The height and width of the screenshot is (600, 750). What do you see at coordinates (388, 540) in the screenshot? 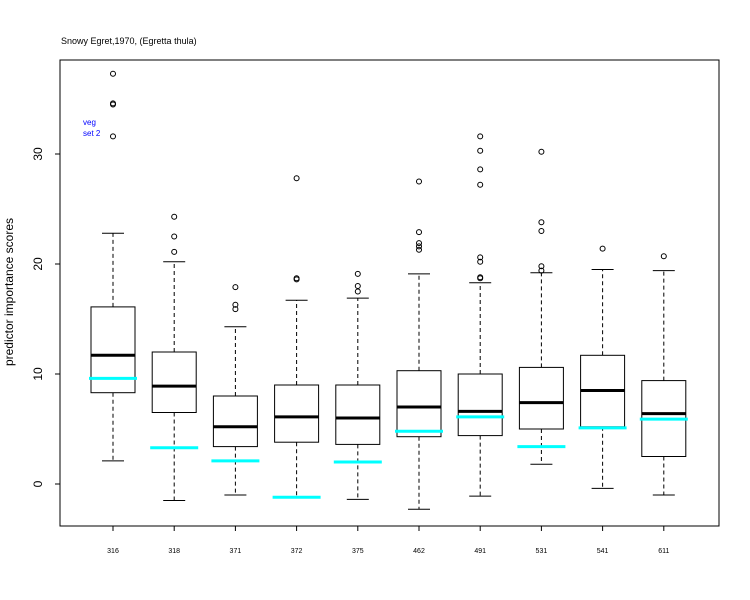
I see `x-axis: 316 318 371 372 375 462 491 531 541 611` at bounding box center [388, 540].